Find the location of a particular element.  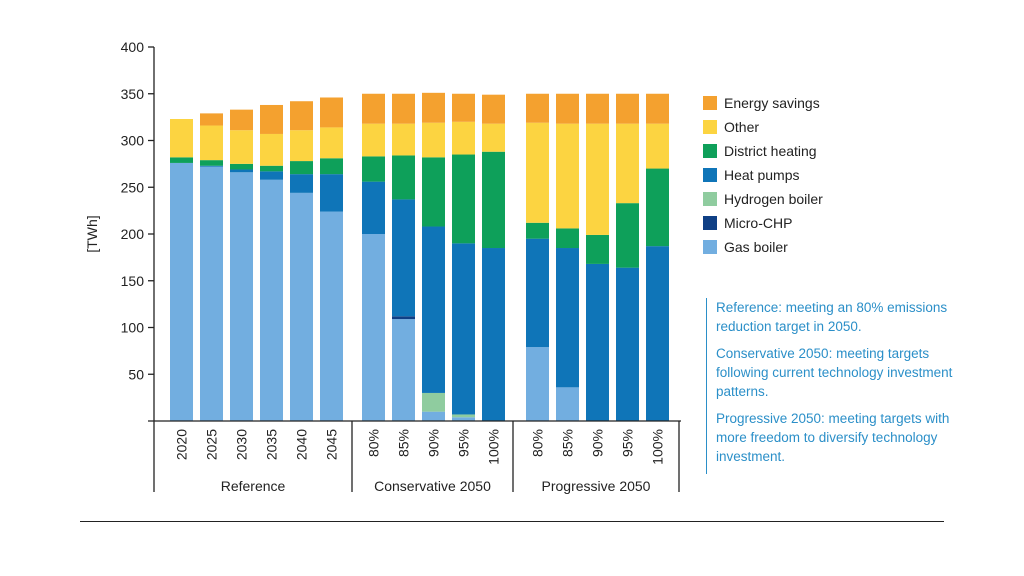

bar-heat-pumps-conservative-2050-90pct is located at coordinates (433, 309).